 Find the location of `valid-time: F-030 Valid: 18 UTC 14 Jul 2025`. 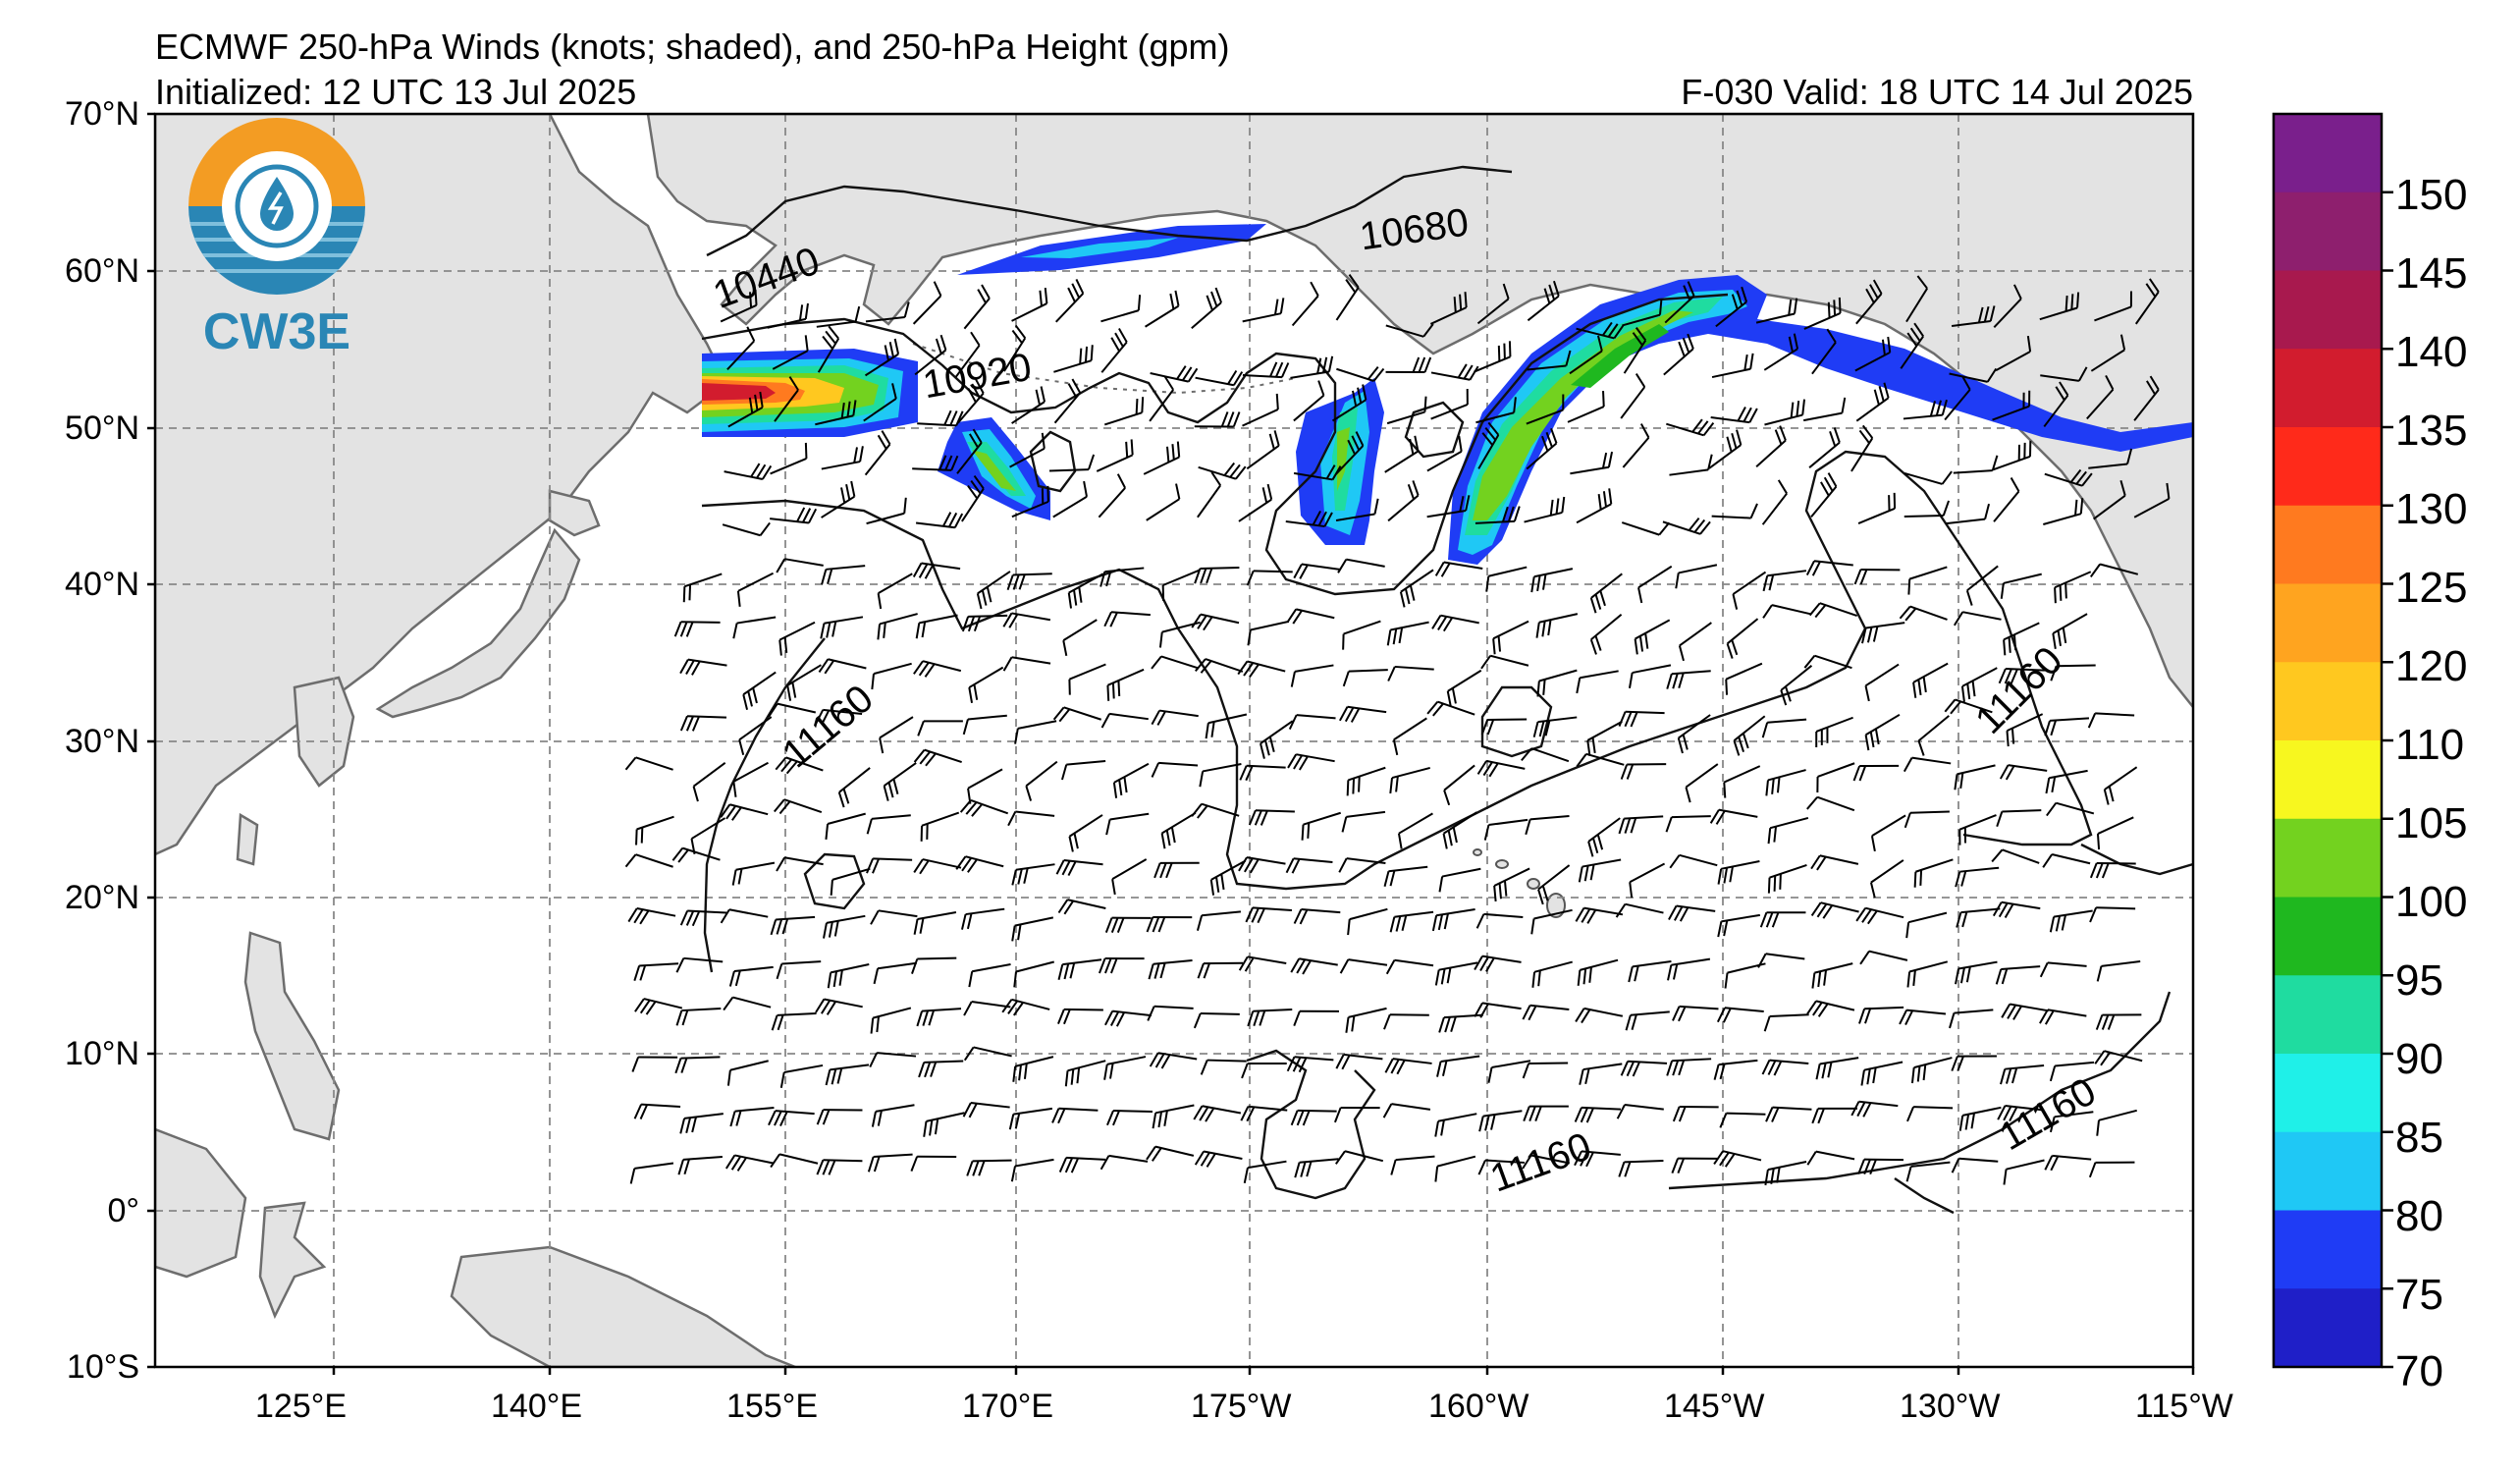

valid-time: F-030 Valid: 18 UTC 14 Jul 2025 is located at coordinates (1937, 92).